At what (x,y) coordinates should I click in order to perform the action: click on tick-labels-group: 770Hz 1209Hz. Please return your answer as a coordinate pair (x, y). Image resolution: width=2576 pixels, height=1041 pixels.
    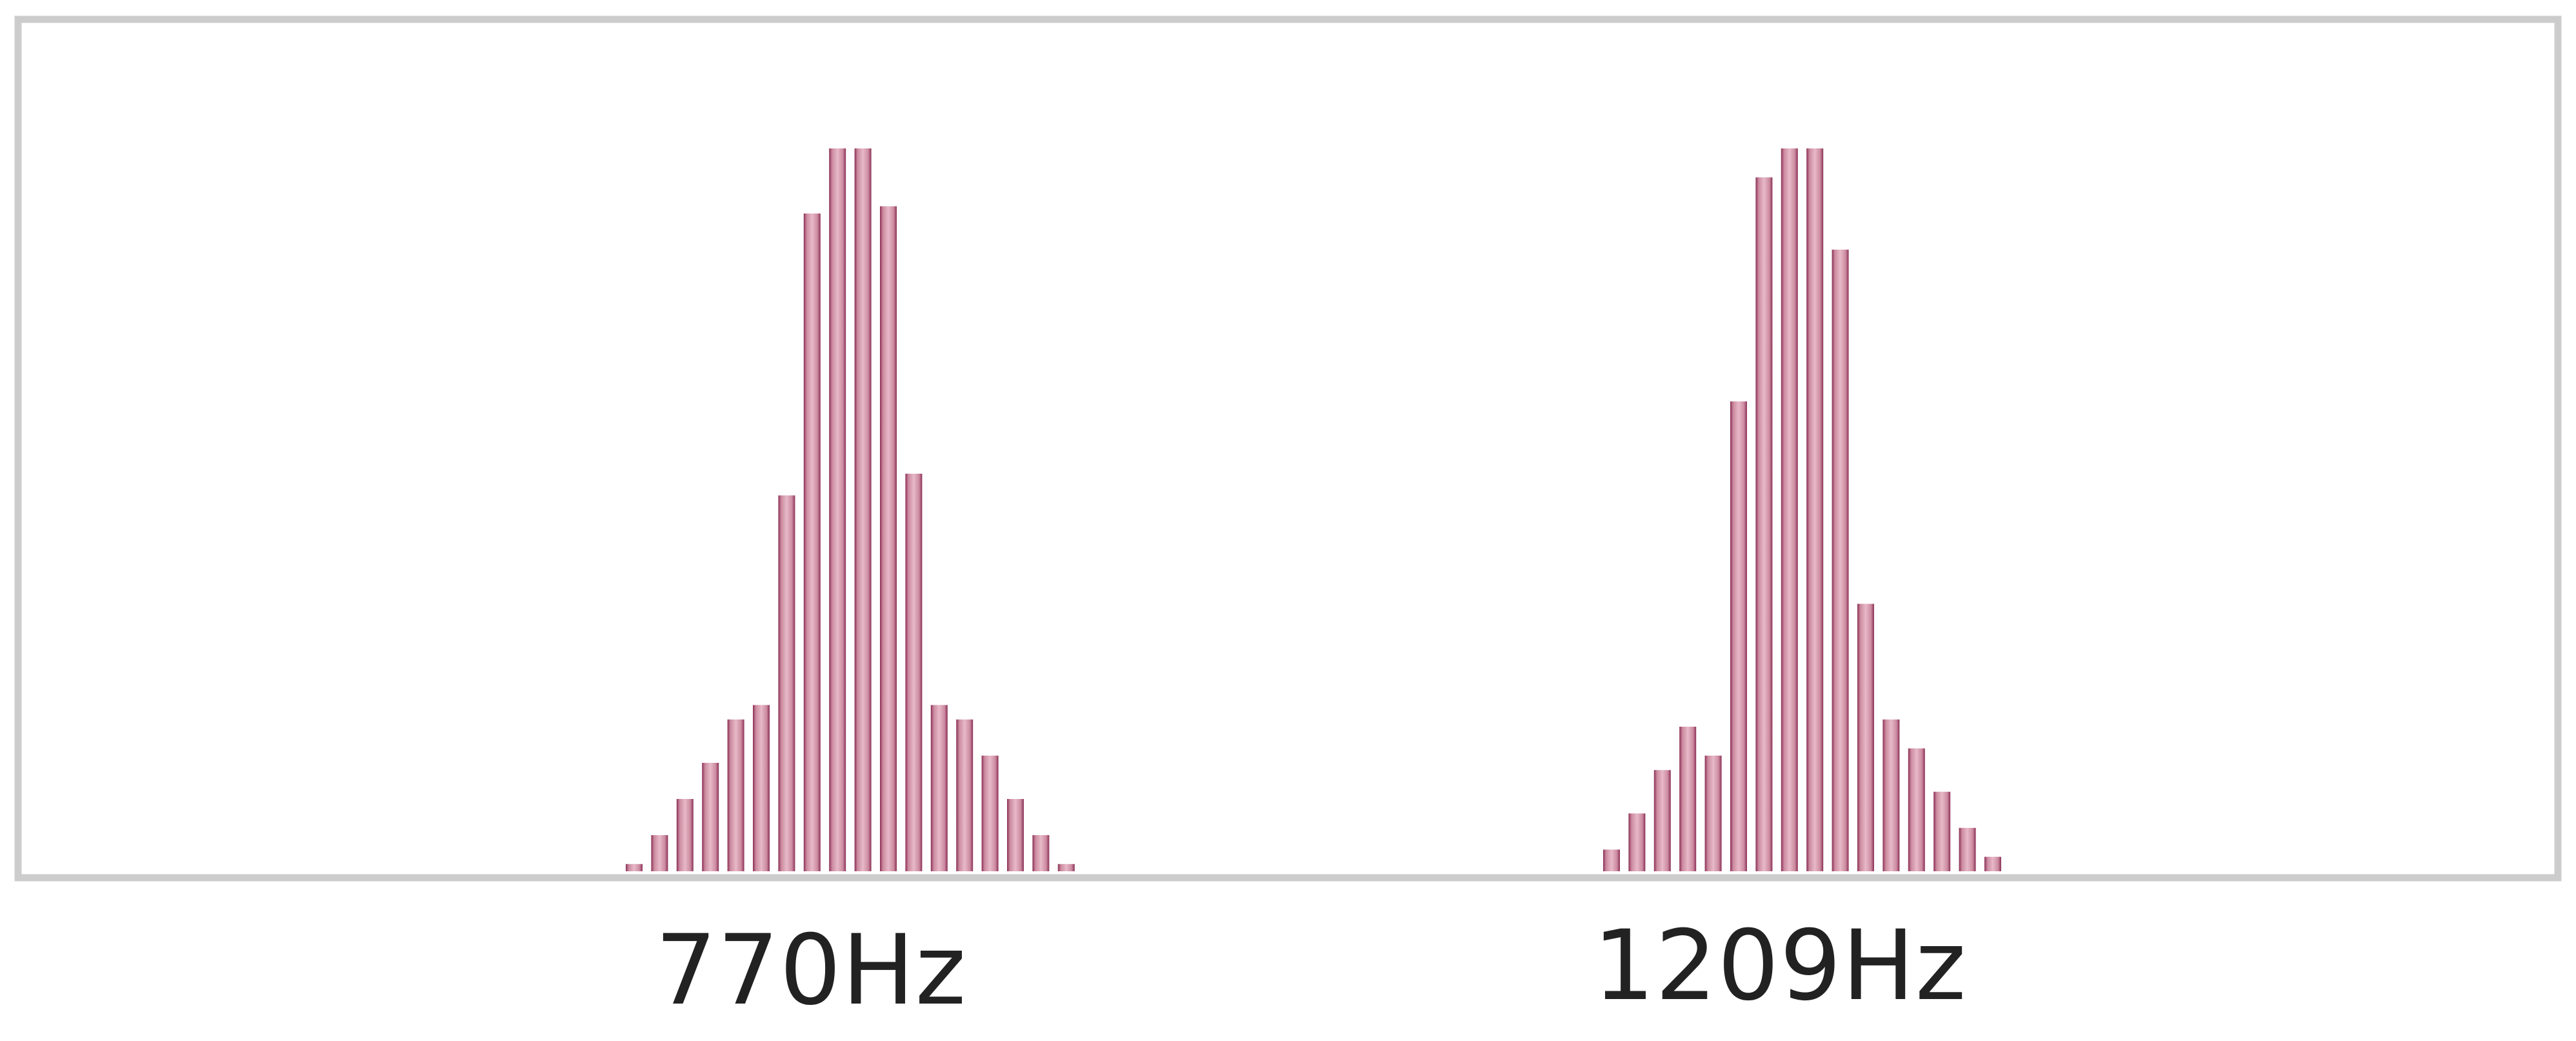
    Looking at the image, I should click on (1310, 968).